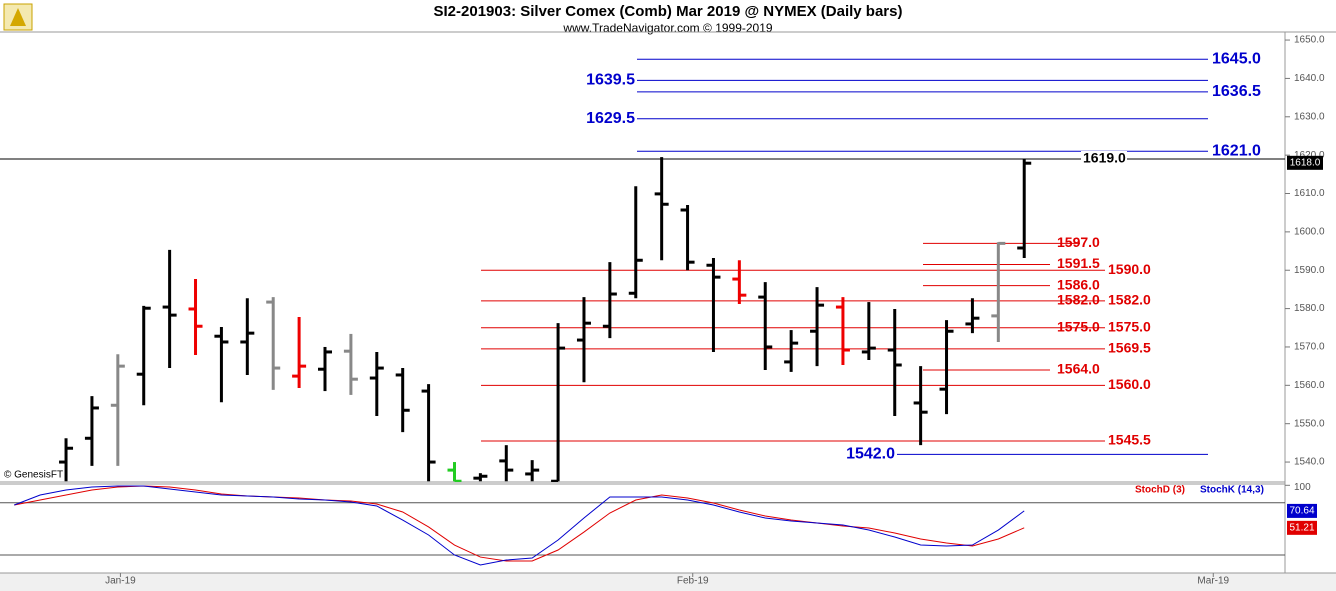 The image size is (1336, 591). Describe the element at coordinates (33, 475) in the screenshot. I see `annotation: © GenesisFT` at that location.